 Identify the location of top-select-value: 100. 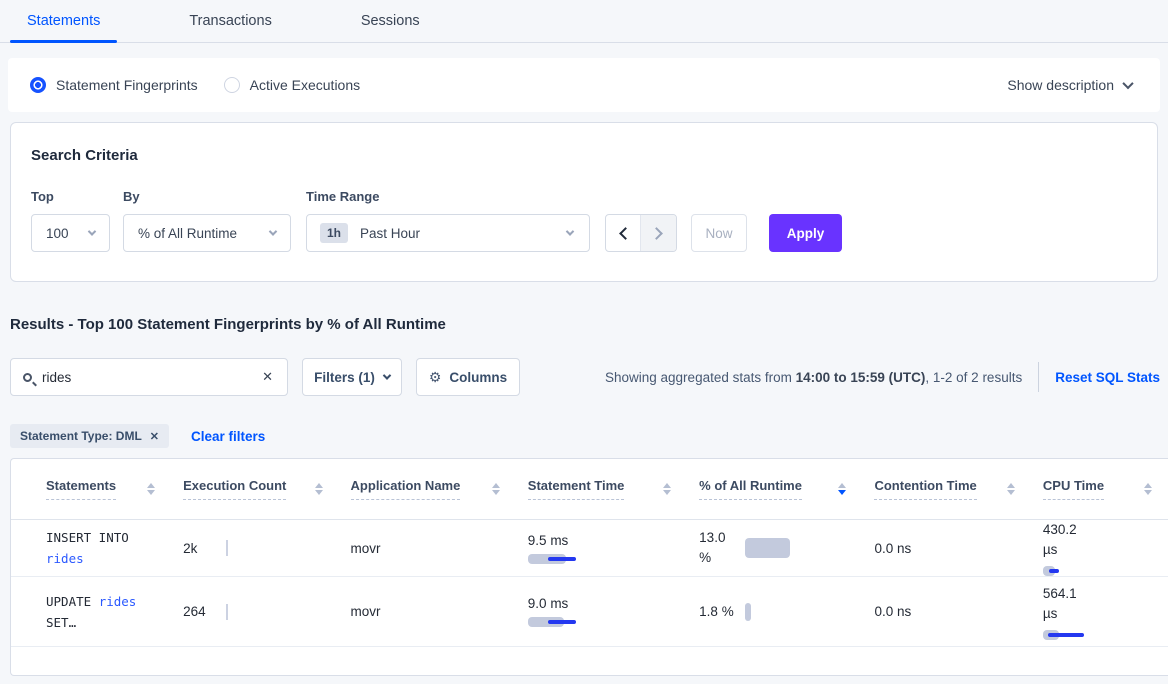
(57, 233).